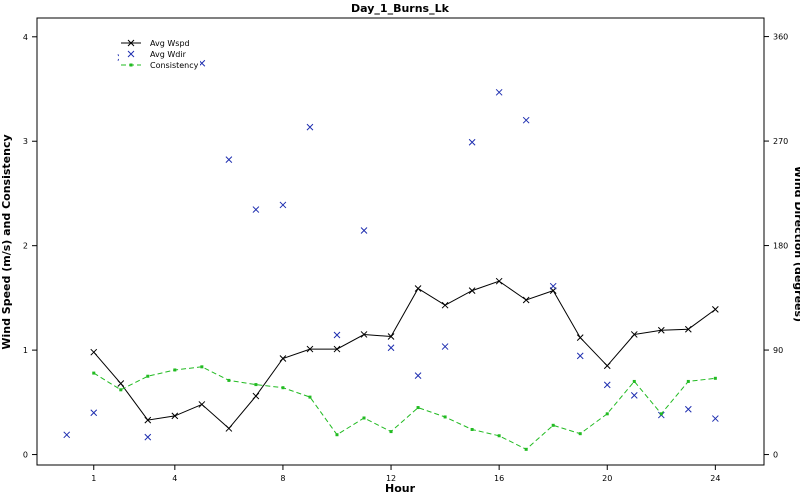  Describe the element at coordinates (25, 141) in the screenshot. I see `y-left-tick-label: 3` at that location.